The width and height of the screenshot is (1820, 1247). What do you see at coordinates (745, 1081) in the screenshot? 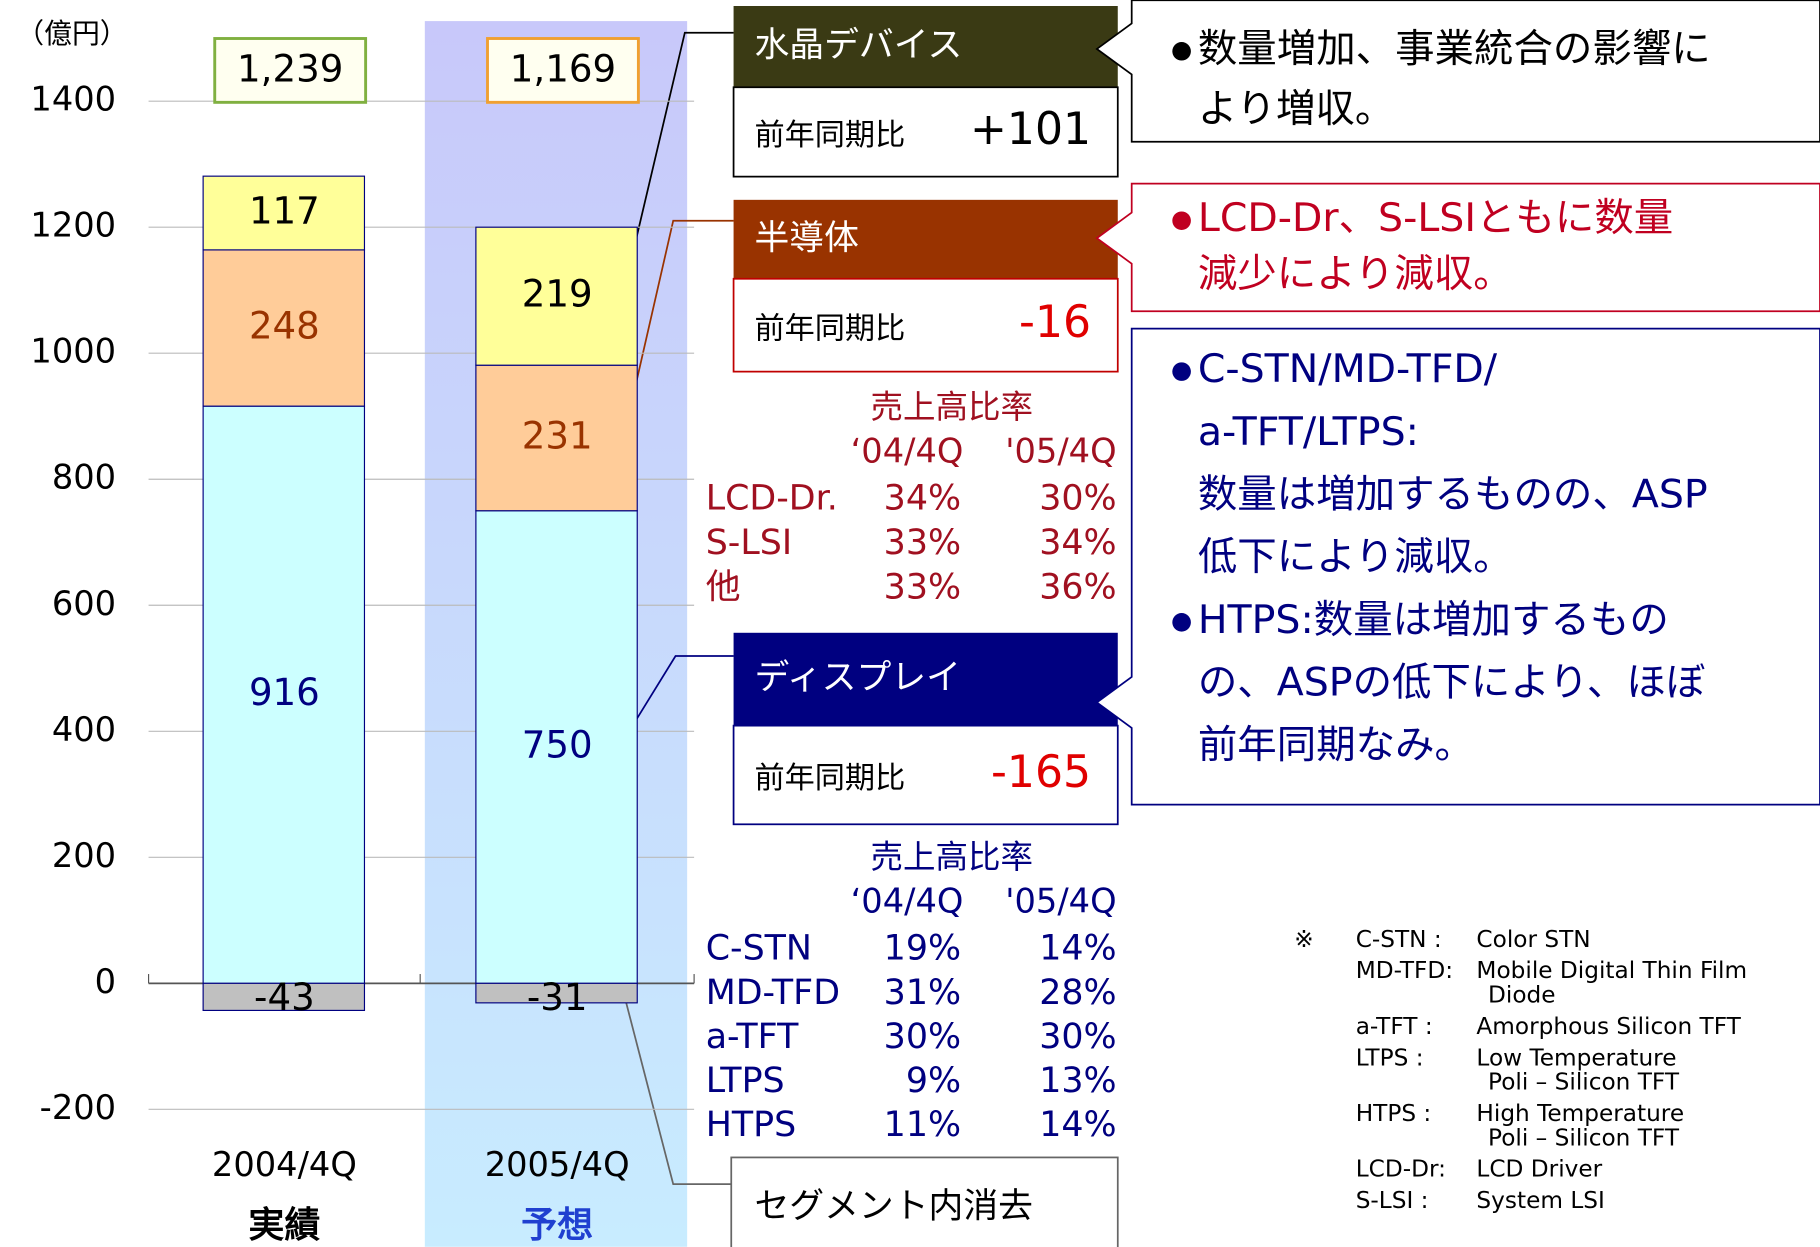
I see `table-cell: LTPS` at bounding box center [745, 1081].